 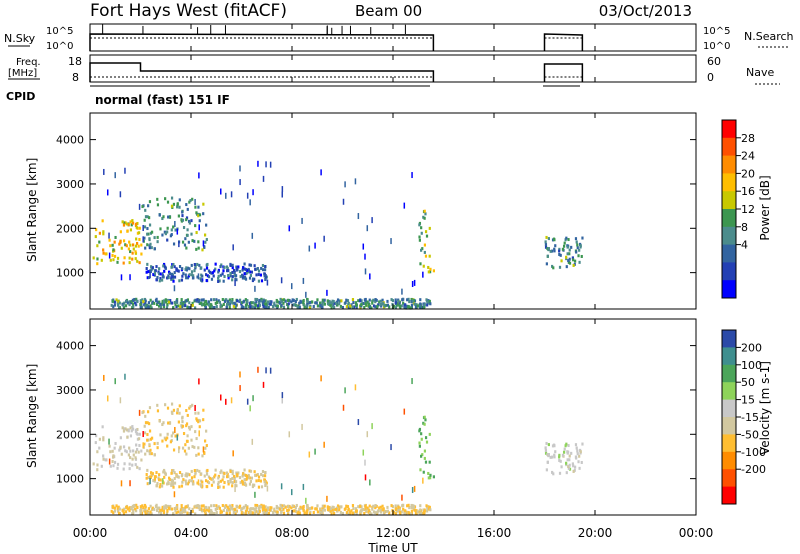 I want to click on x-tick-label: 08:00, so click(x=292, y=533).